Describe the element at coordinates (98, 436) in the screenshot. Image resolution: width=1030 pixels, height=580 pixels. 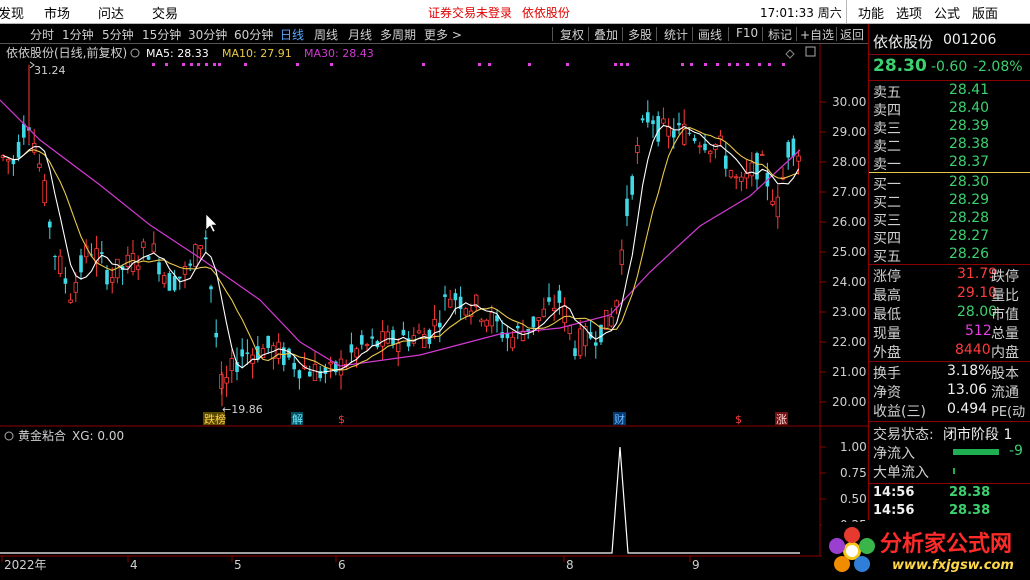
I see `indicator-value: XG: 0.00` at that location.